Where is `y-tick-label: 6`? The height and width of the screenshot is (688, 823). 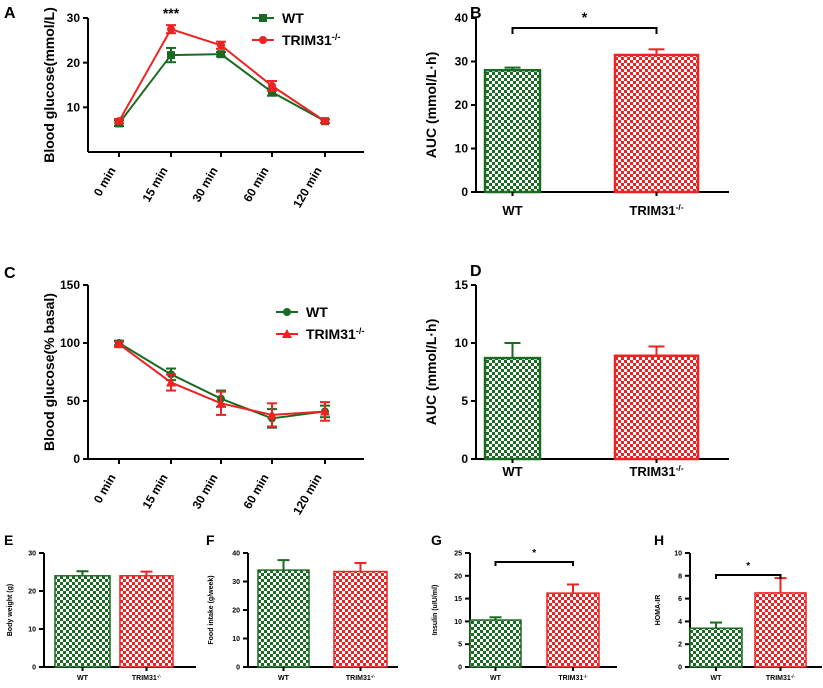 y-tick-label: 6 is located at coordinates (680, 599).